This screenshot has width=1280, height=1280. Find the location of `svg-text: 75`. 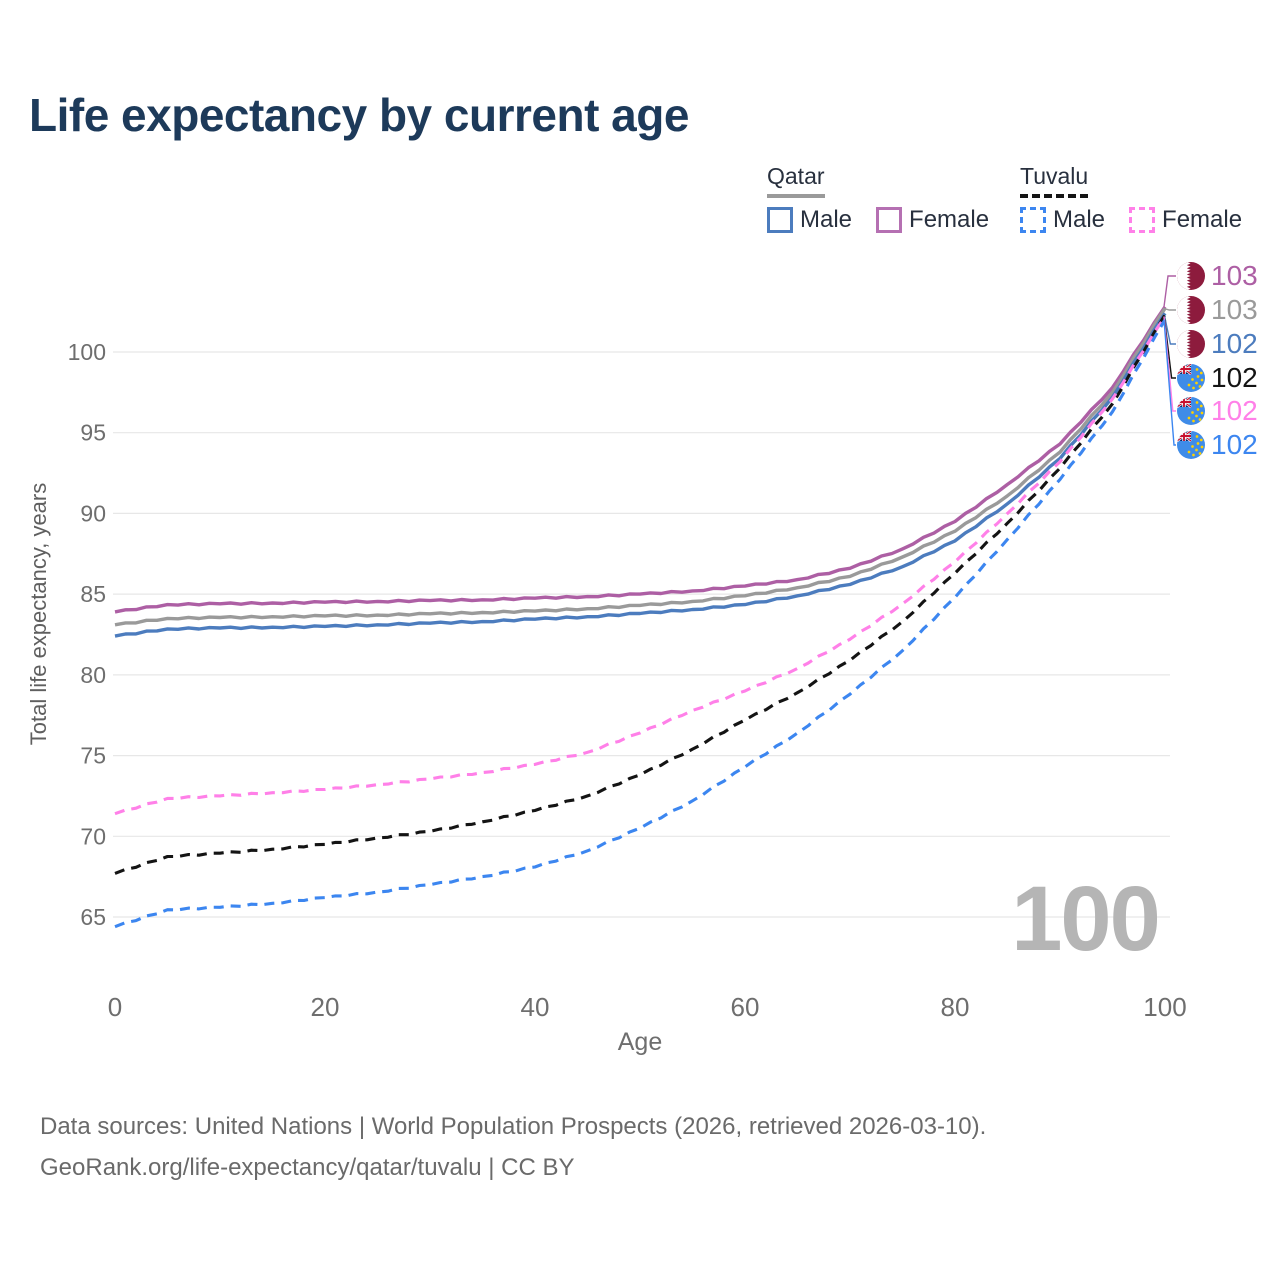

svg-text: 75 is located at coordinates (93, 756).